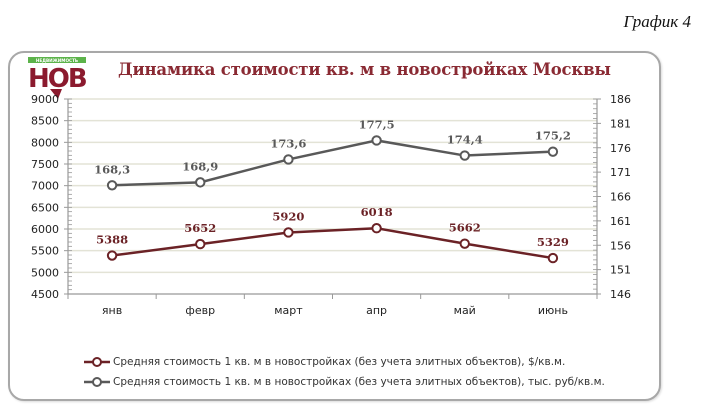 Image resolution: width=705 pixels, height=413 pixels. Describe the element at coordinates (97, 362) in the screenshot. I see `legend-marker-usd-icon` at that location.